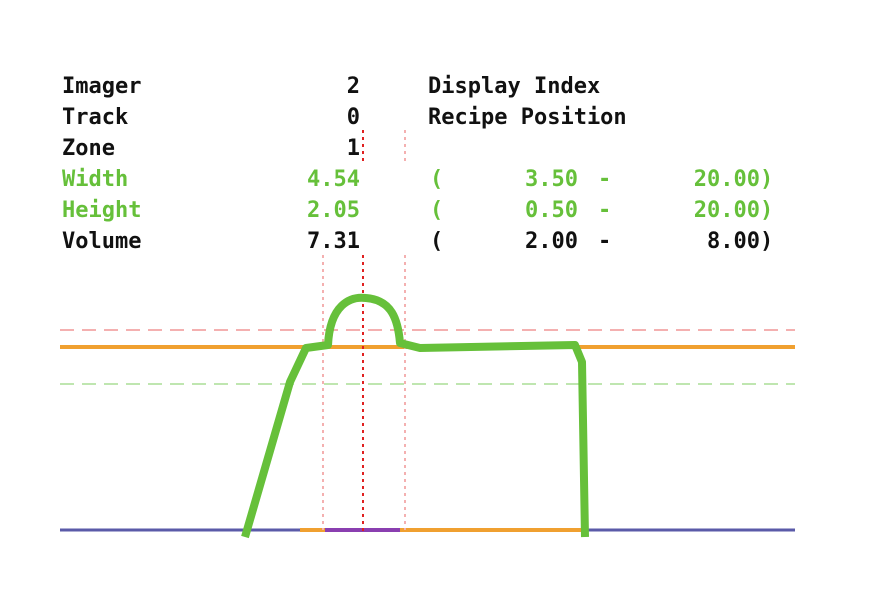  Describe the element at coordinates (333, 179) in the screenshot. I see `row-value: 4.54` at that location.